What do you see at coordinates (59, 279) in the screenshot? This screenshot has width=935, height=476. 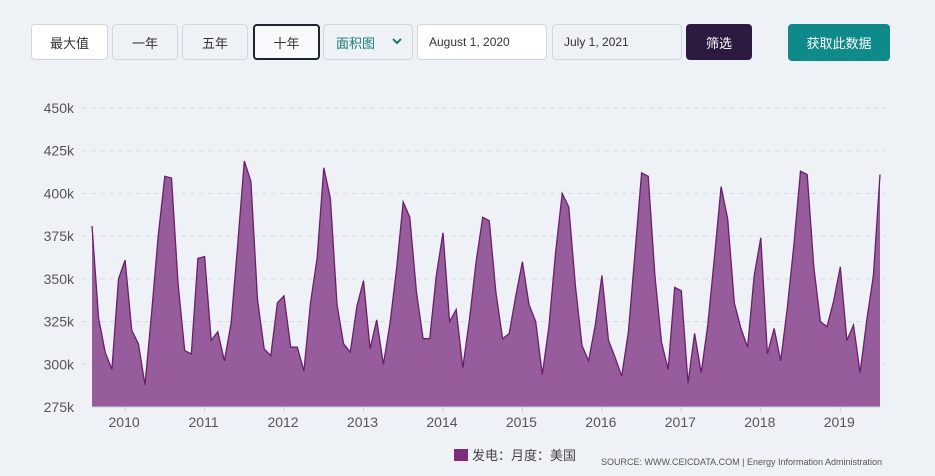 I see `y-tick-label: 350k` at bounding box center [59, 279].